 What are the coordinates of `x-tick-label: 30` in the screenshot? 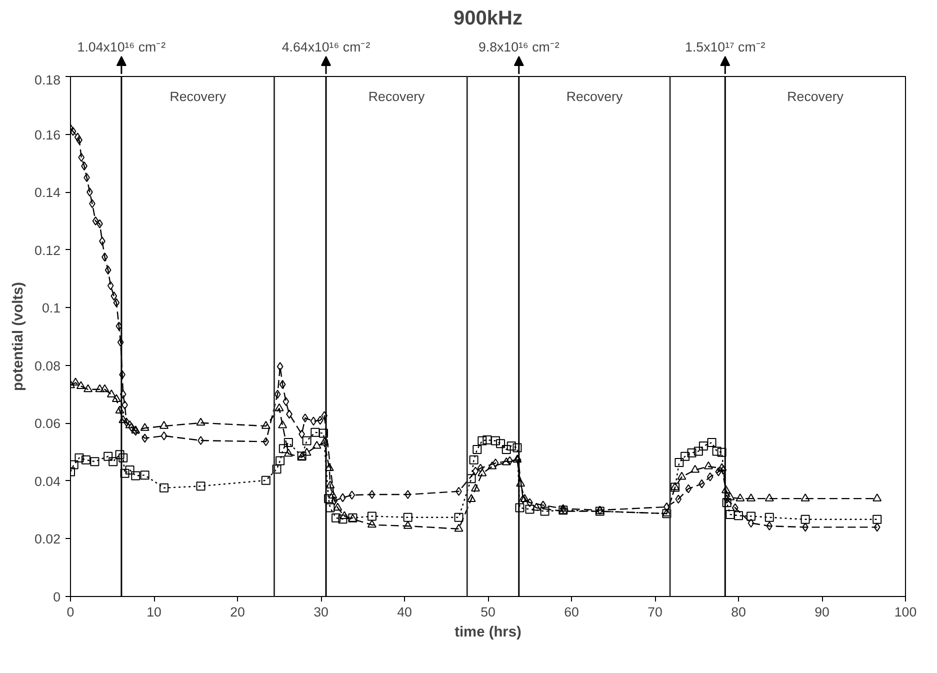 It's located at (321, 612).